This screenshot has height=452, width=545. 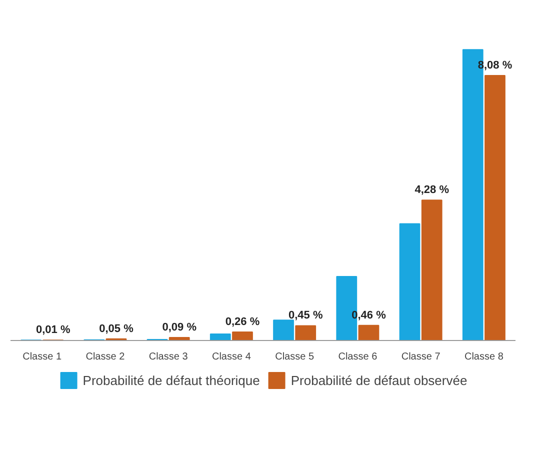 I want to click on x-tick-label: Classe 8, so click(x=484, y=357).